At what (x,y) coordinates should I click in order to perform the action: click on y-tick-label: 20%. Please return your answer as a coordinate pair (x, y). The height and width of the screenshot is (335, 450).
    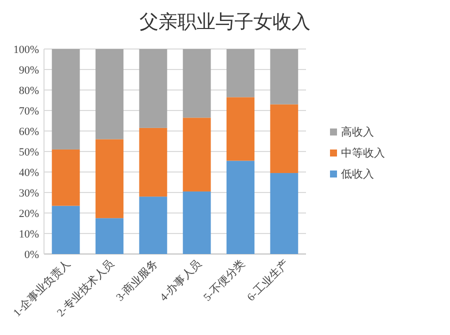
    Looking at the image, I should click on (28, 214).